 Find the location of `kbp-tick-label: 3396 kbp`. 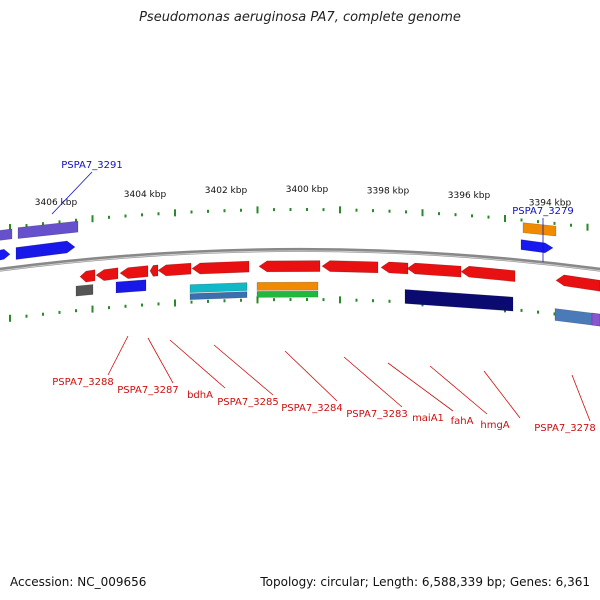

kbp-tick-label: 3396 kbp is located at coordinates (469, 196).